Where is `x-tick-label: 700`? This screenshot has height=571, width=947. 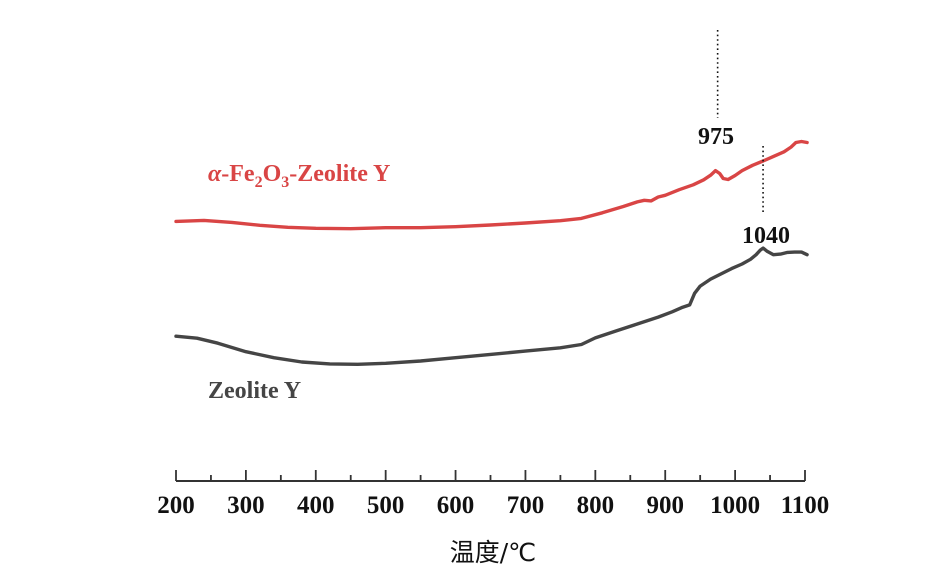
x-tick-label: 700 is located at coordinates (526, 505).